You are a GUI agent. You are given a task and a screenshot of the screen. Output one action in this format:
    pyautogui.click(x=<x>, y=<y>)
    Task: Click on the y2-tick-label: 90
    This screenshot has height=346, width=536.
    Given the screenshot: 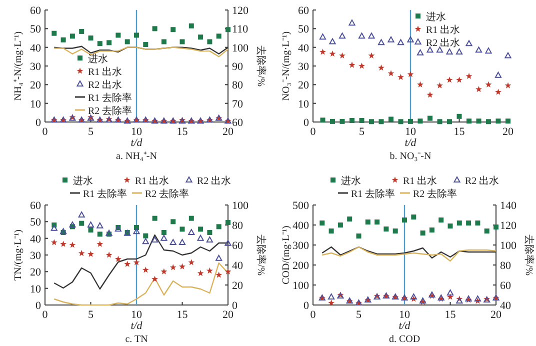 What is the action you would take?
    pyautogui.click(x=238, y=67)
    